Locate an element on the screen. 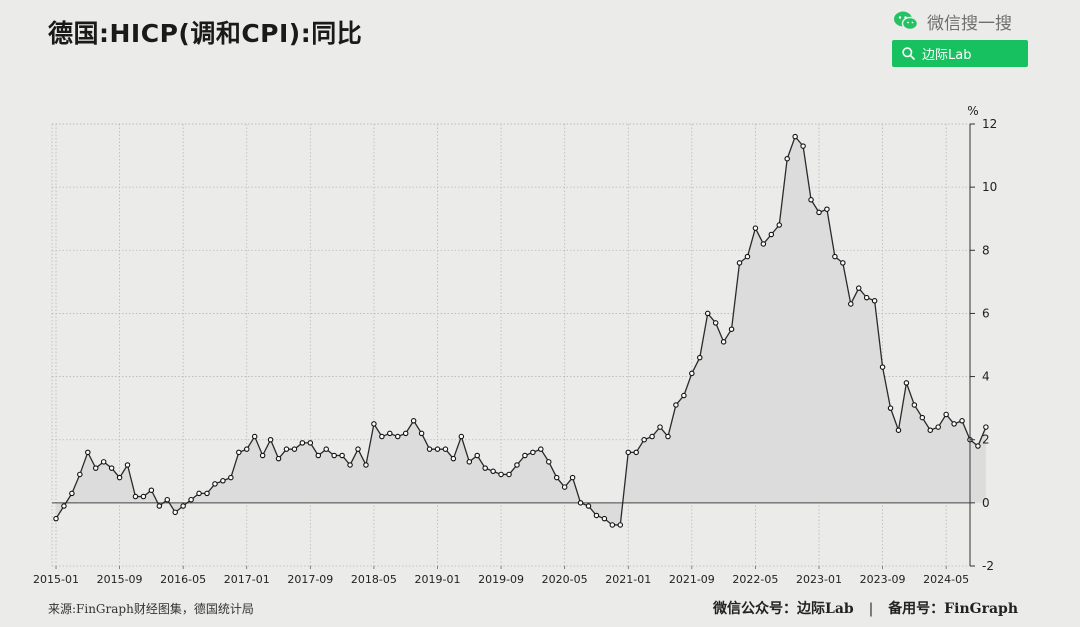 The height and width of the screenshot is (627, 1080). wechat-search-brand: 微信搜一搜 is located at coordinates (952, 21).